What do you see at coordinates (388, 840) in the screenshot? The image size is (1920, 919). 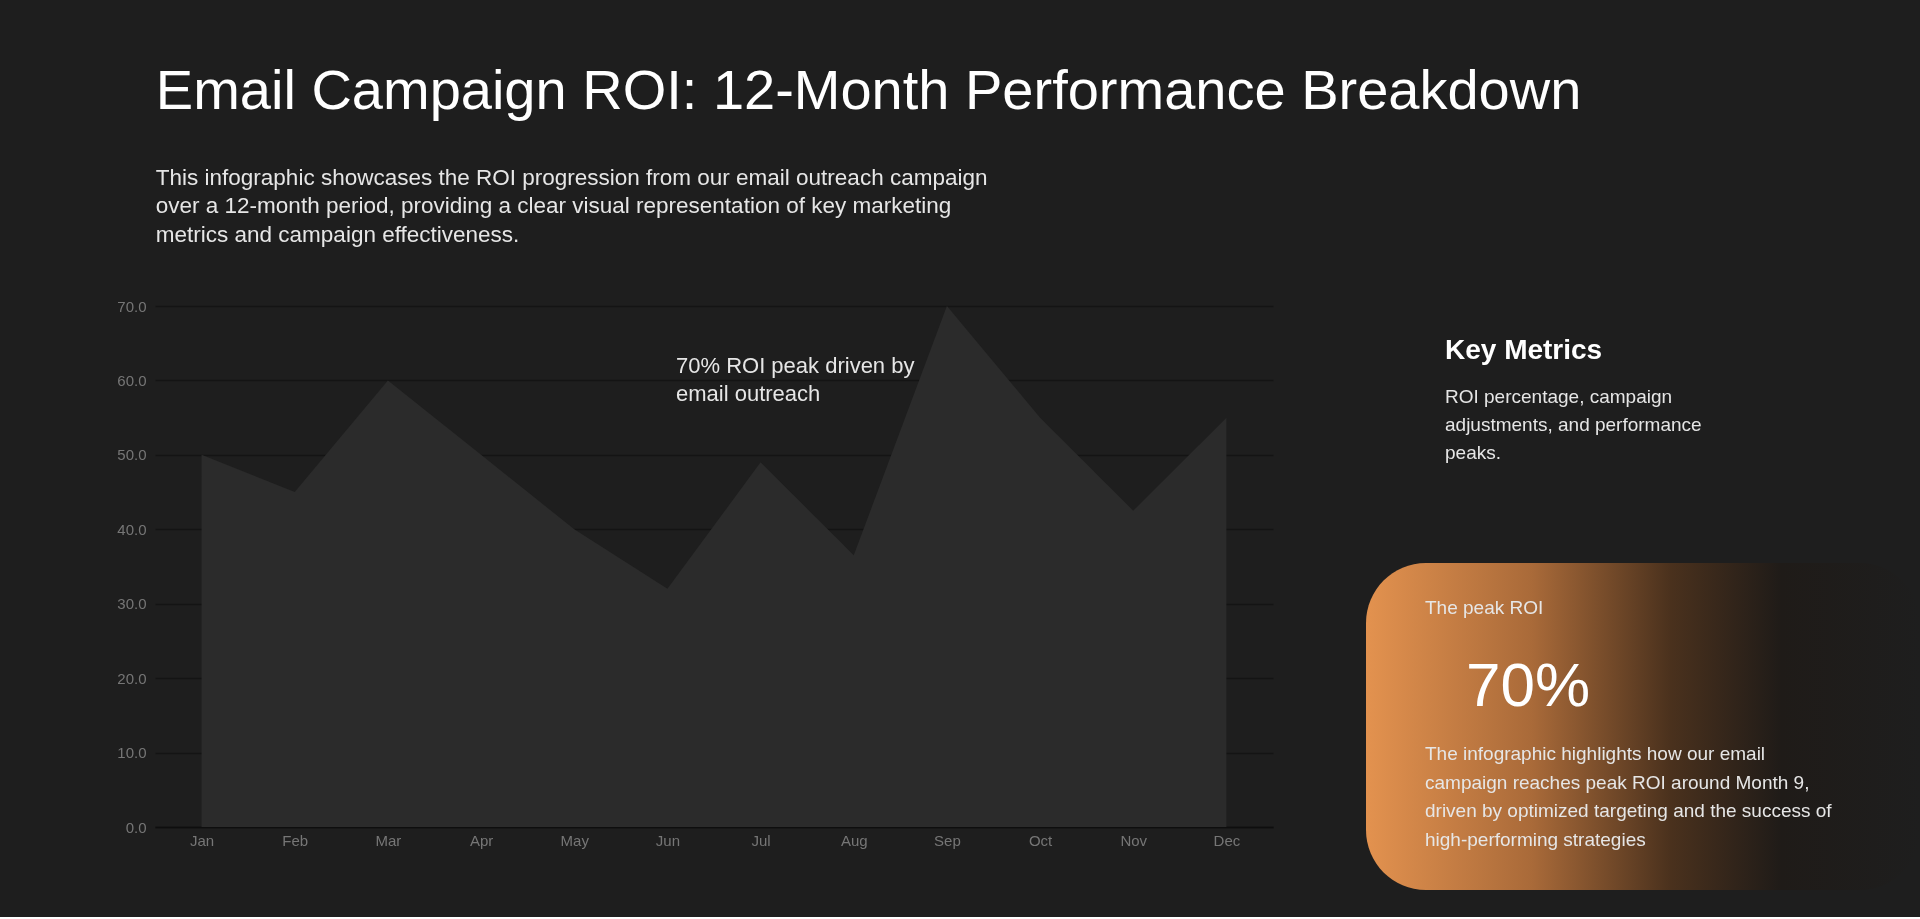 I see `x-tick-label: Mar` at bounding box center [388, 840].